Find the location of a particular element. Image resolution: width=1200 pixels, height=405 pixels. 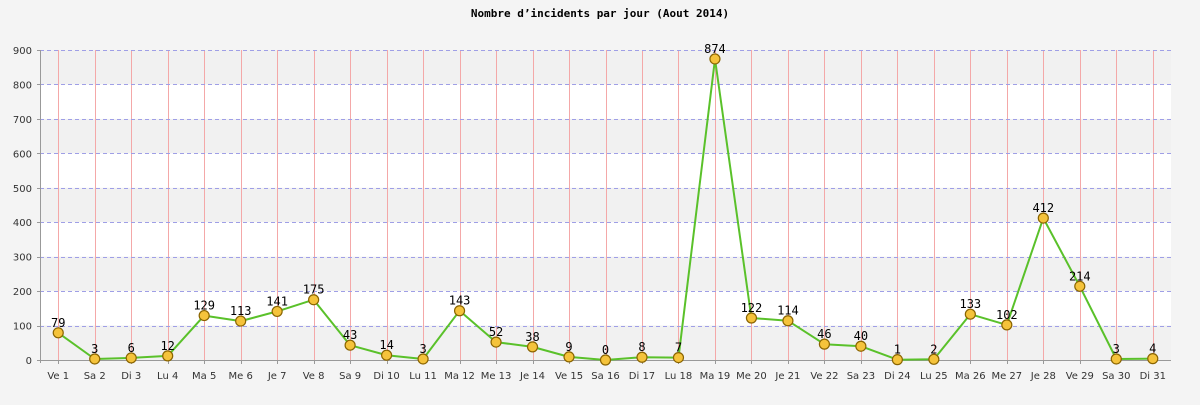

data-label: 4 is located at coordinates (1152, 349).